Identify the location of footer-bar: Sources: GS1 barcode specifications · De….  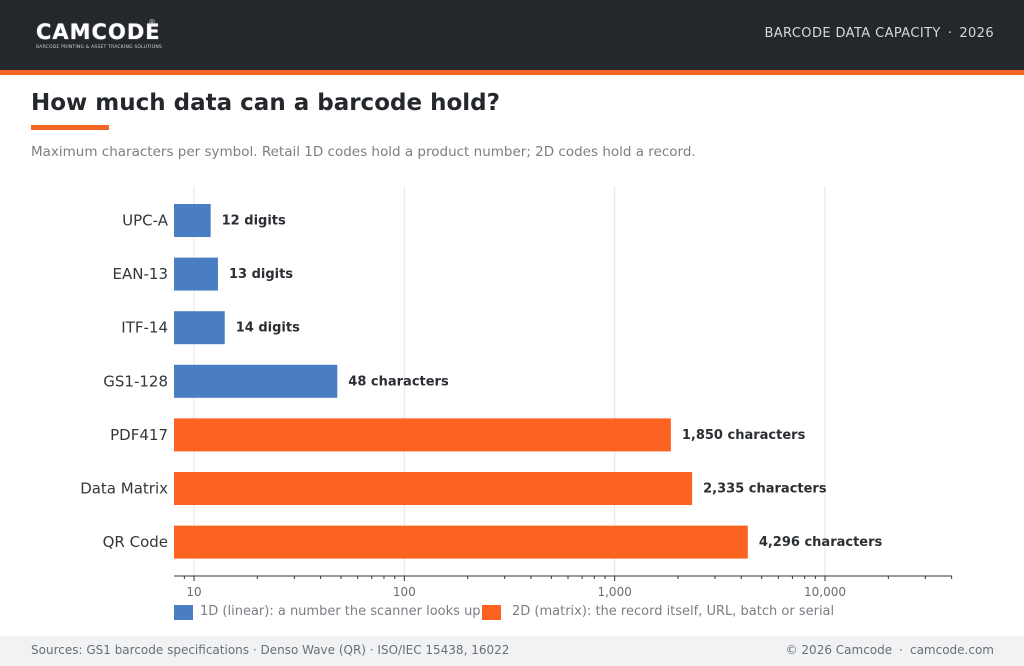
(512, 651).